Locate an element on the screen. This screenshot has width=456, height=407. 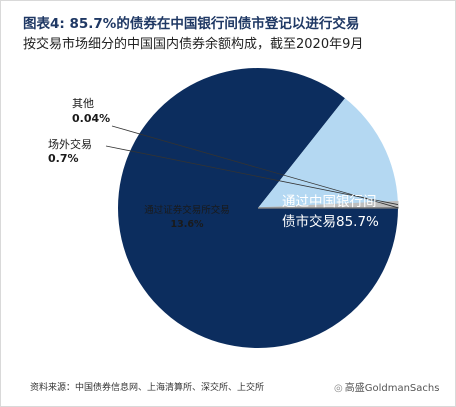
source-note: 资料来源：中国债券信息网、上海清算所、深交所、上交所 is located at coordinates (147, 388).